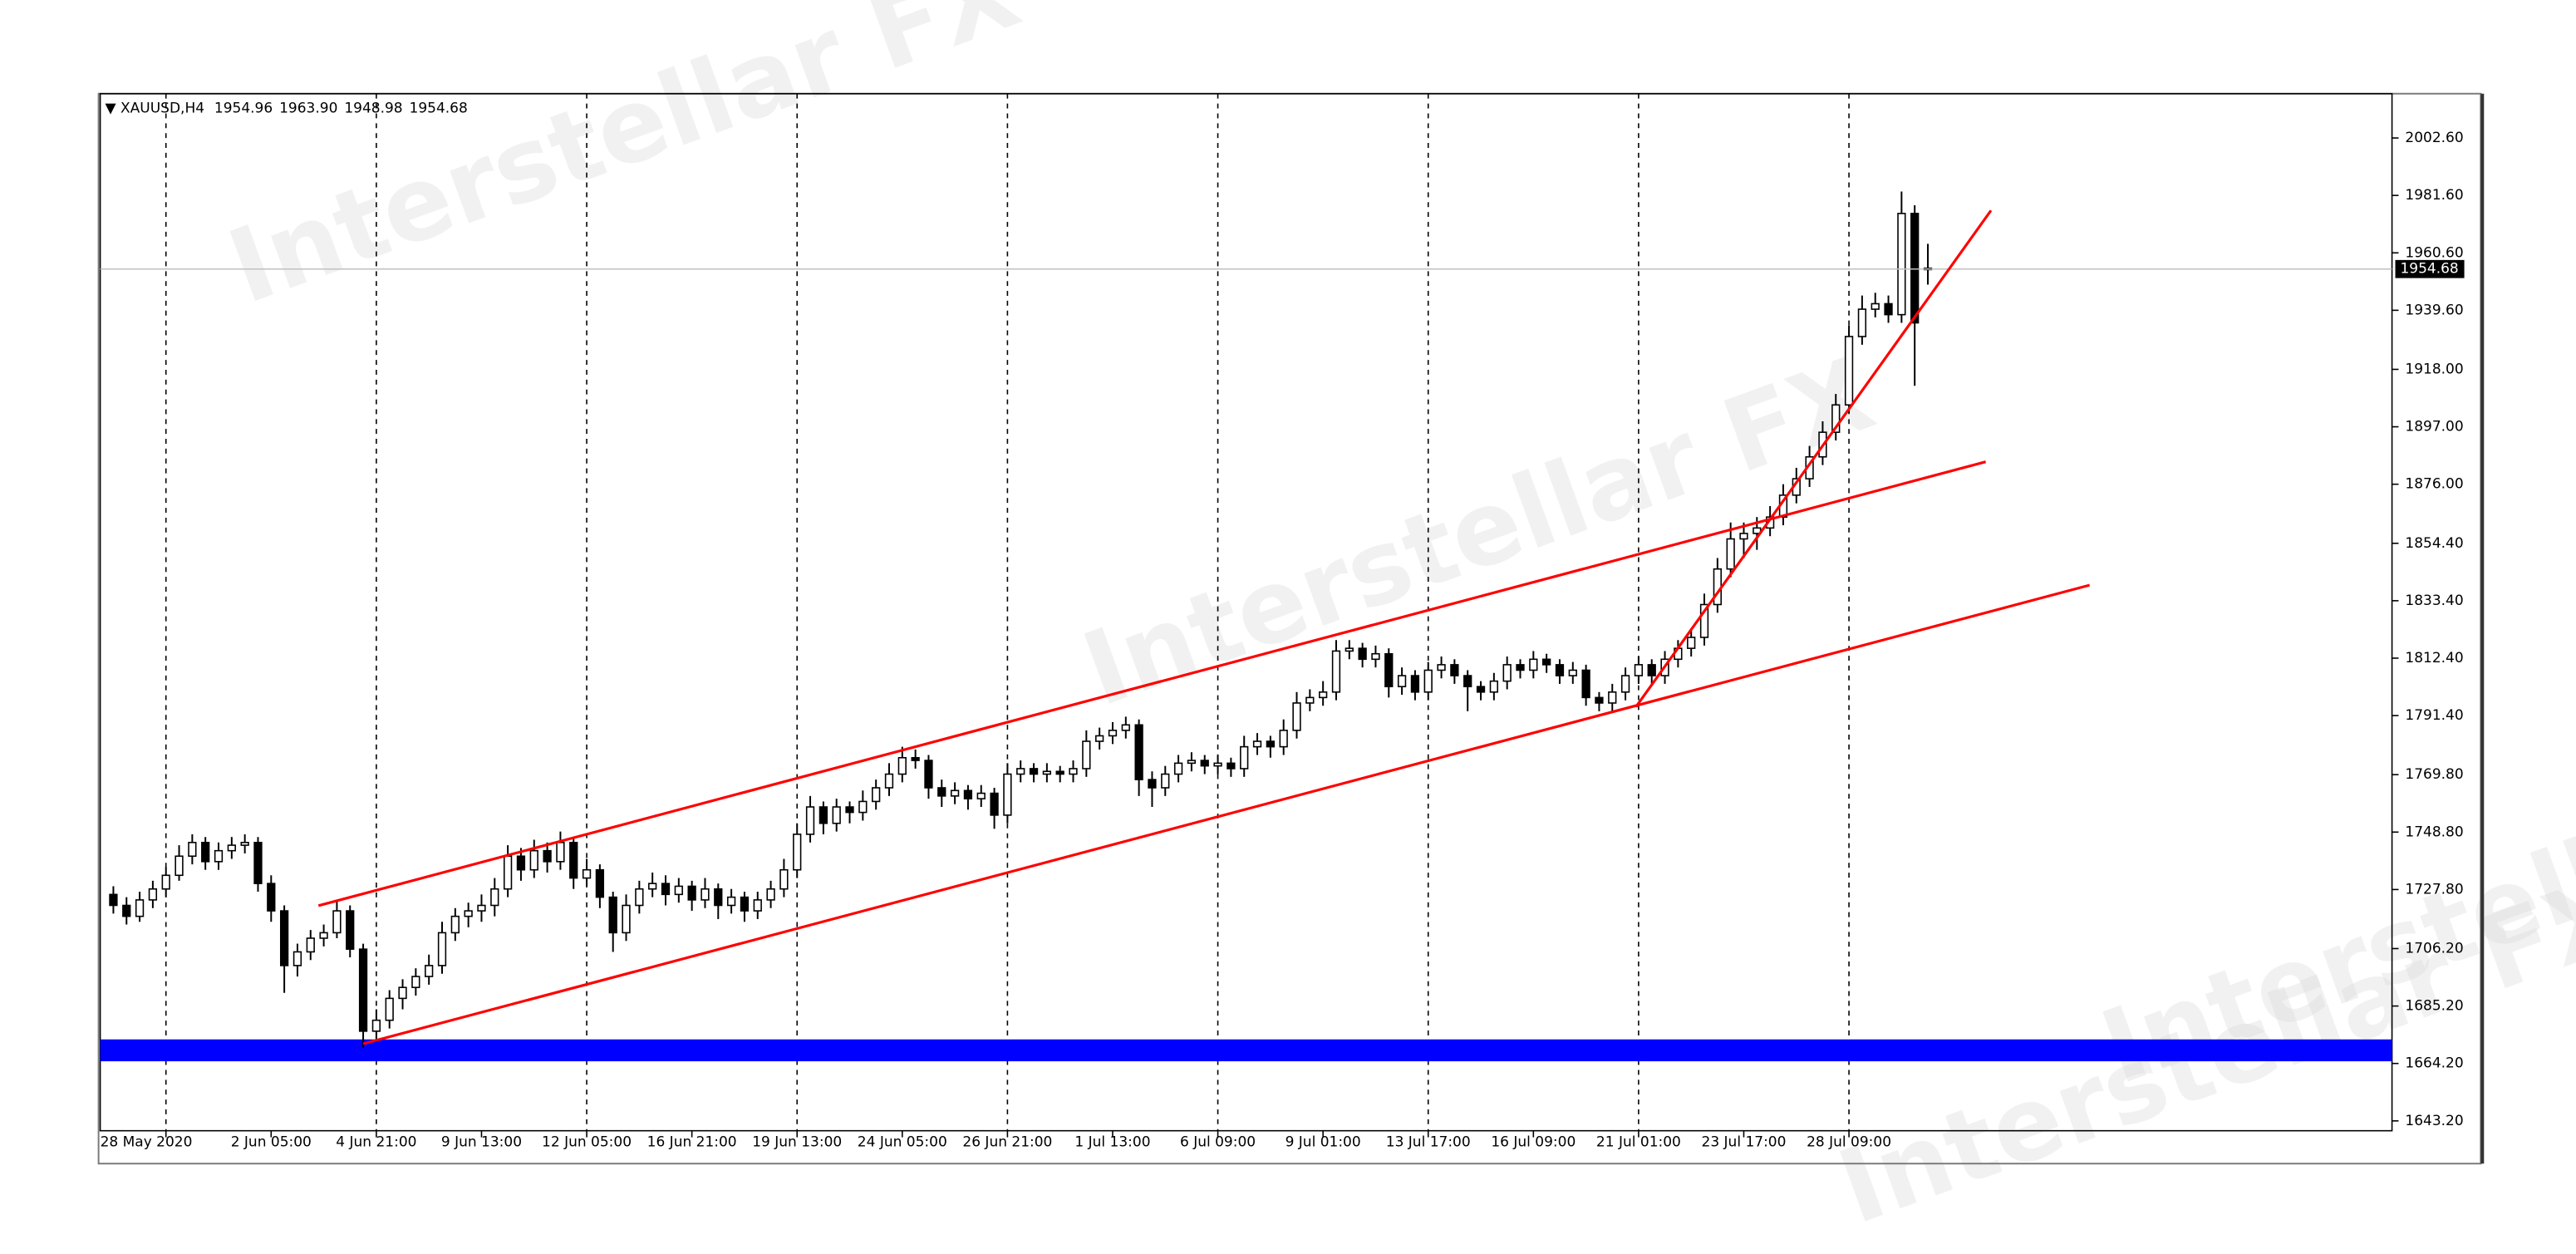 The width and height of the screenshot is (2576, 1254). Describe the element at coordinates (2430, 268) in the screenshot. I see `price-label-box` at that location.